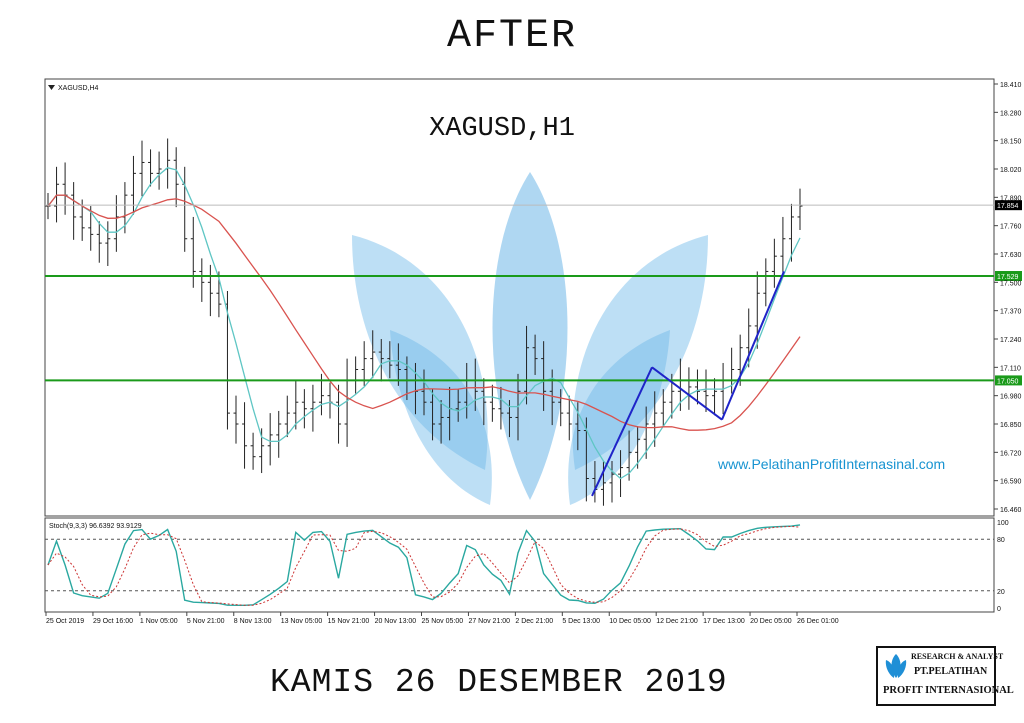 This screenshot has width=1024, height=723. What do you see at coordinates (1011, 283) in the screenshot?
I see `y-tick-label: 17.500` at bounding box center [1011, 283].